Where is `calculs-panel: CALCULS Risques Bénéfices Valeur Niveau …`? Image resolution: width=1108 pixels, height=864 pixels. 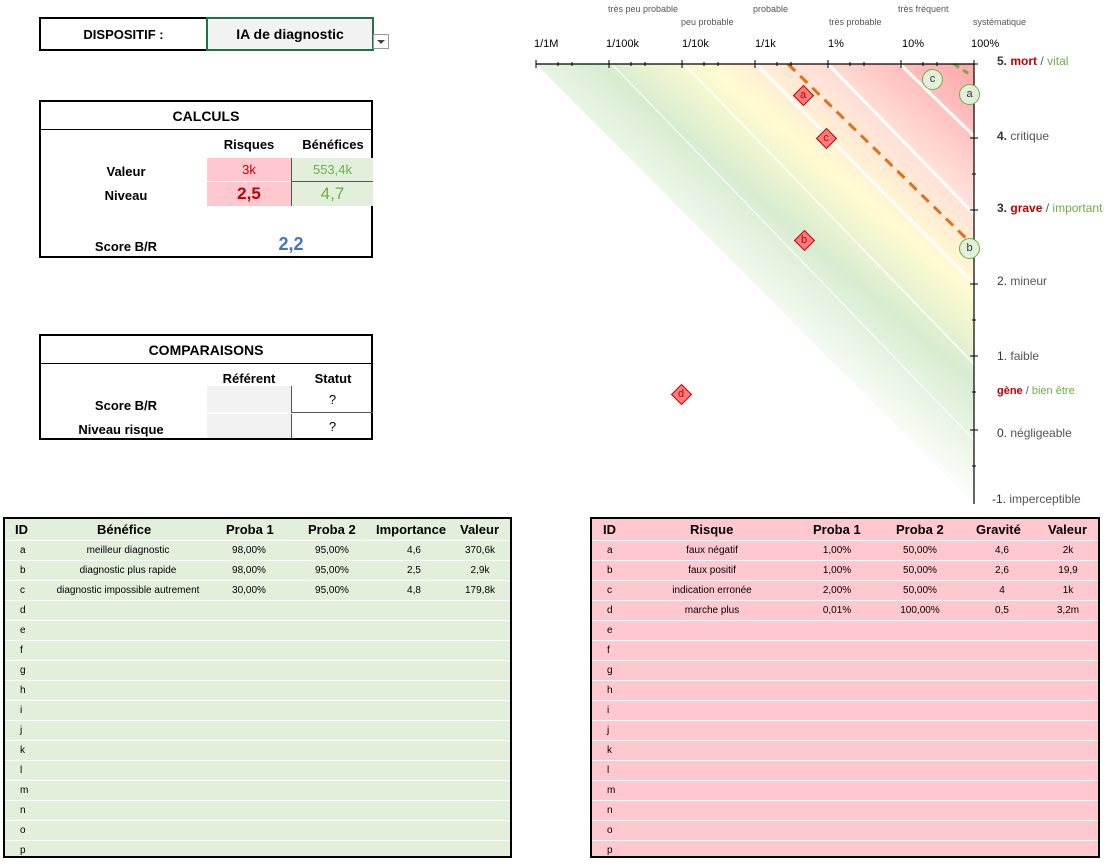 calculs-panel: CALCULS Risques Bénéfices Valeur Niveau … is located at coordinates (206, 179).